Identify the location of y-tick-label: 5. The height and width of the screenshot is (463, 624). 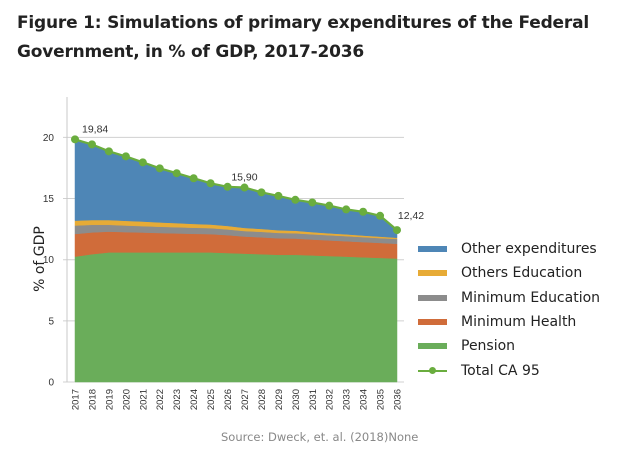
(51, 321).